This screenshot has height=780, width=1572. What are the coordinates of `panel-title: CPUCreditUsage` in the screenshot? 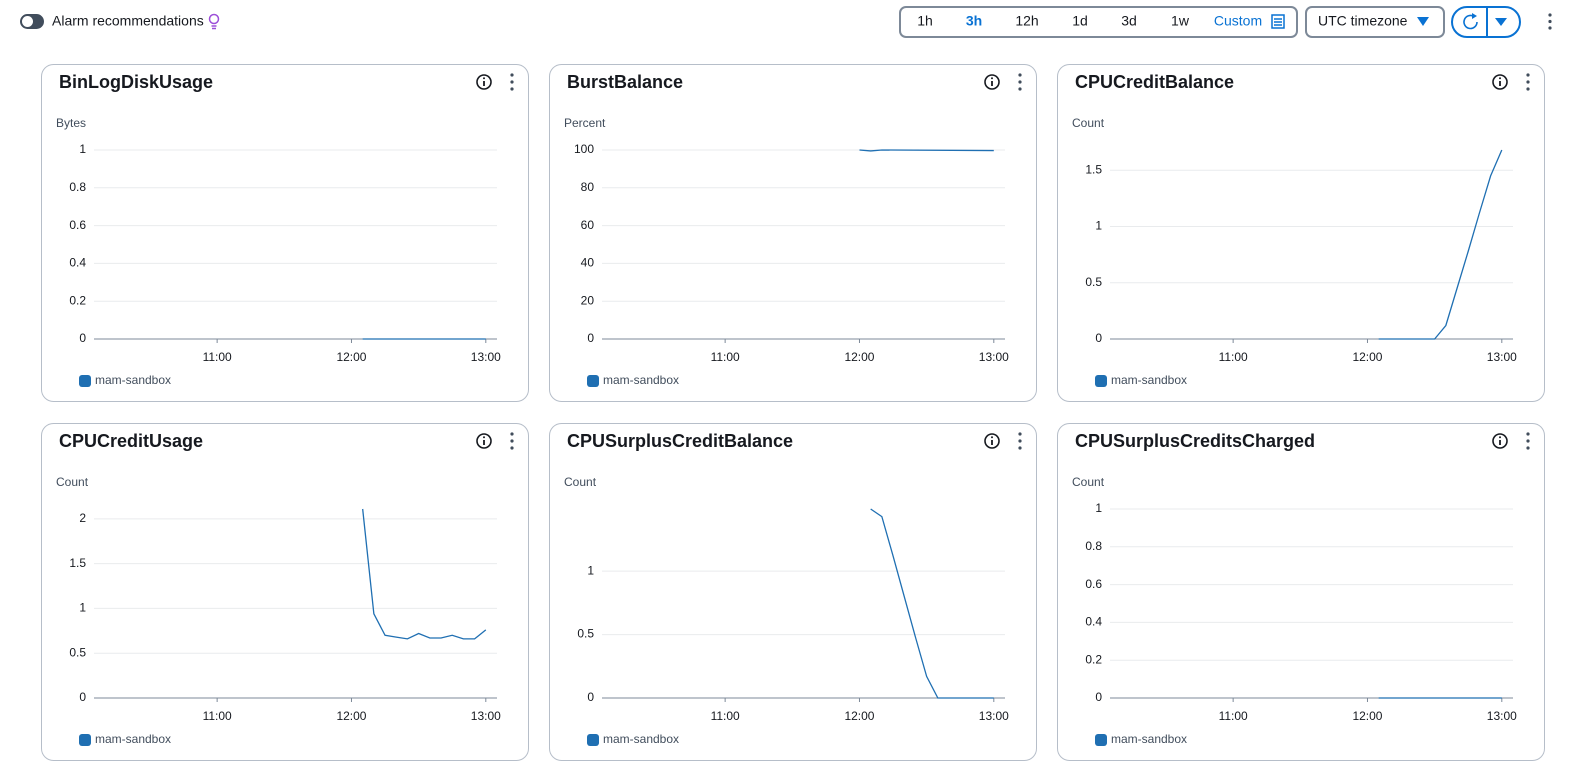 It's located at (131, 441).